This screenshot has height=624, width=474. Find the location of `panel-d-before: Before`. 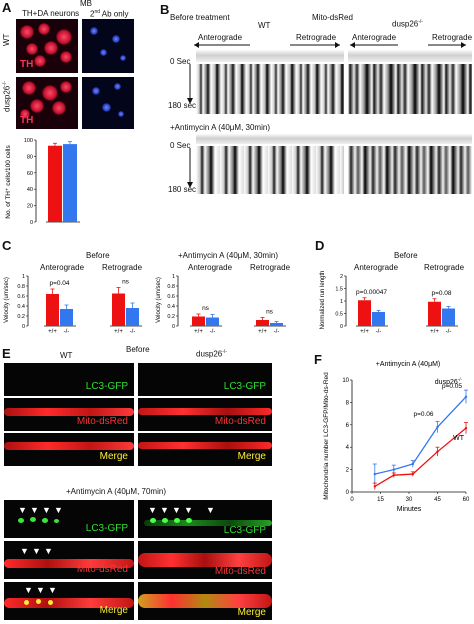

panel-d-before: Before is located at coordinates (406, 255).